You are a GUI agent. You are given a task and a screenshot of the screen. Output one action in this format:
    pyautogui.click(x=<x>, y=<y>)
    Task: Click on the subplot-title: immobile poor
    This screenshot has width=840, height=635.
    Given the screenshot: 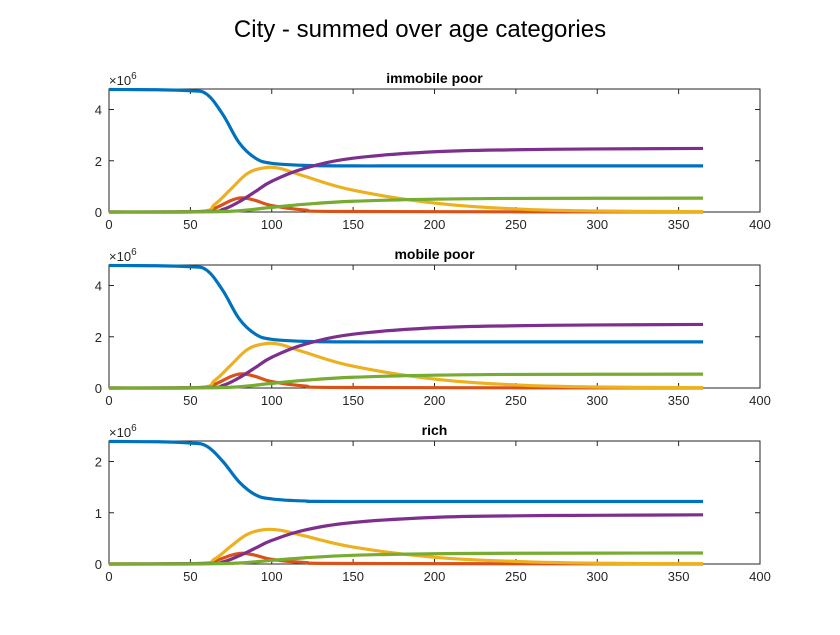 What is the action you would take?
    pyautogui.click(x=434, y=78)
    